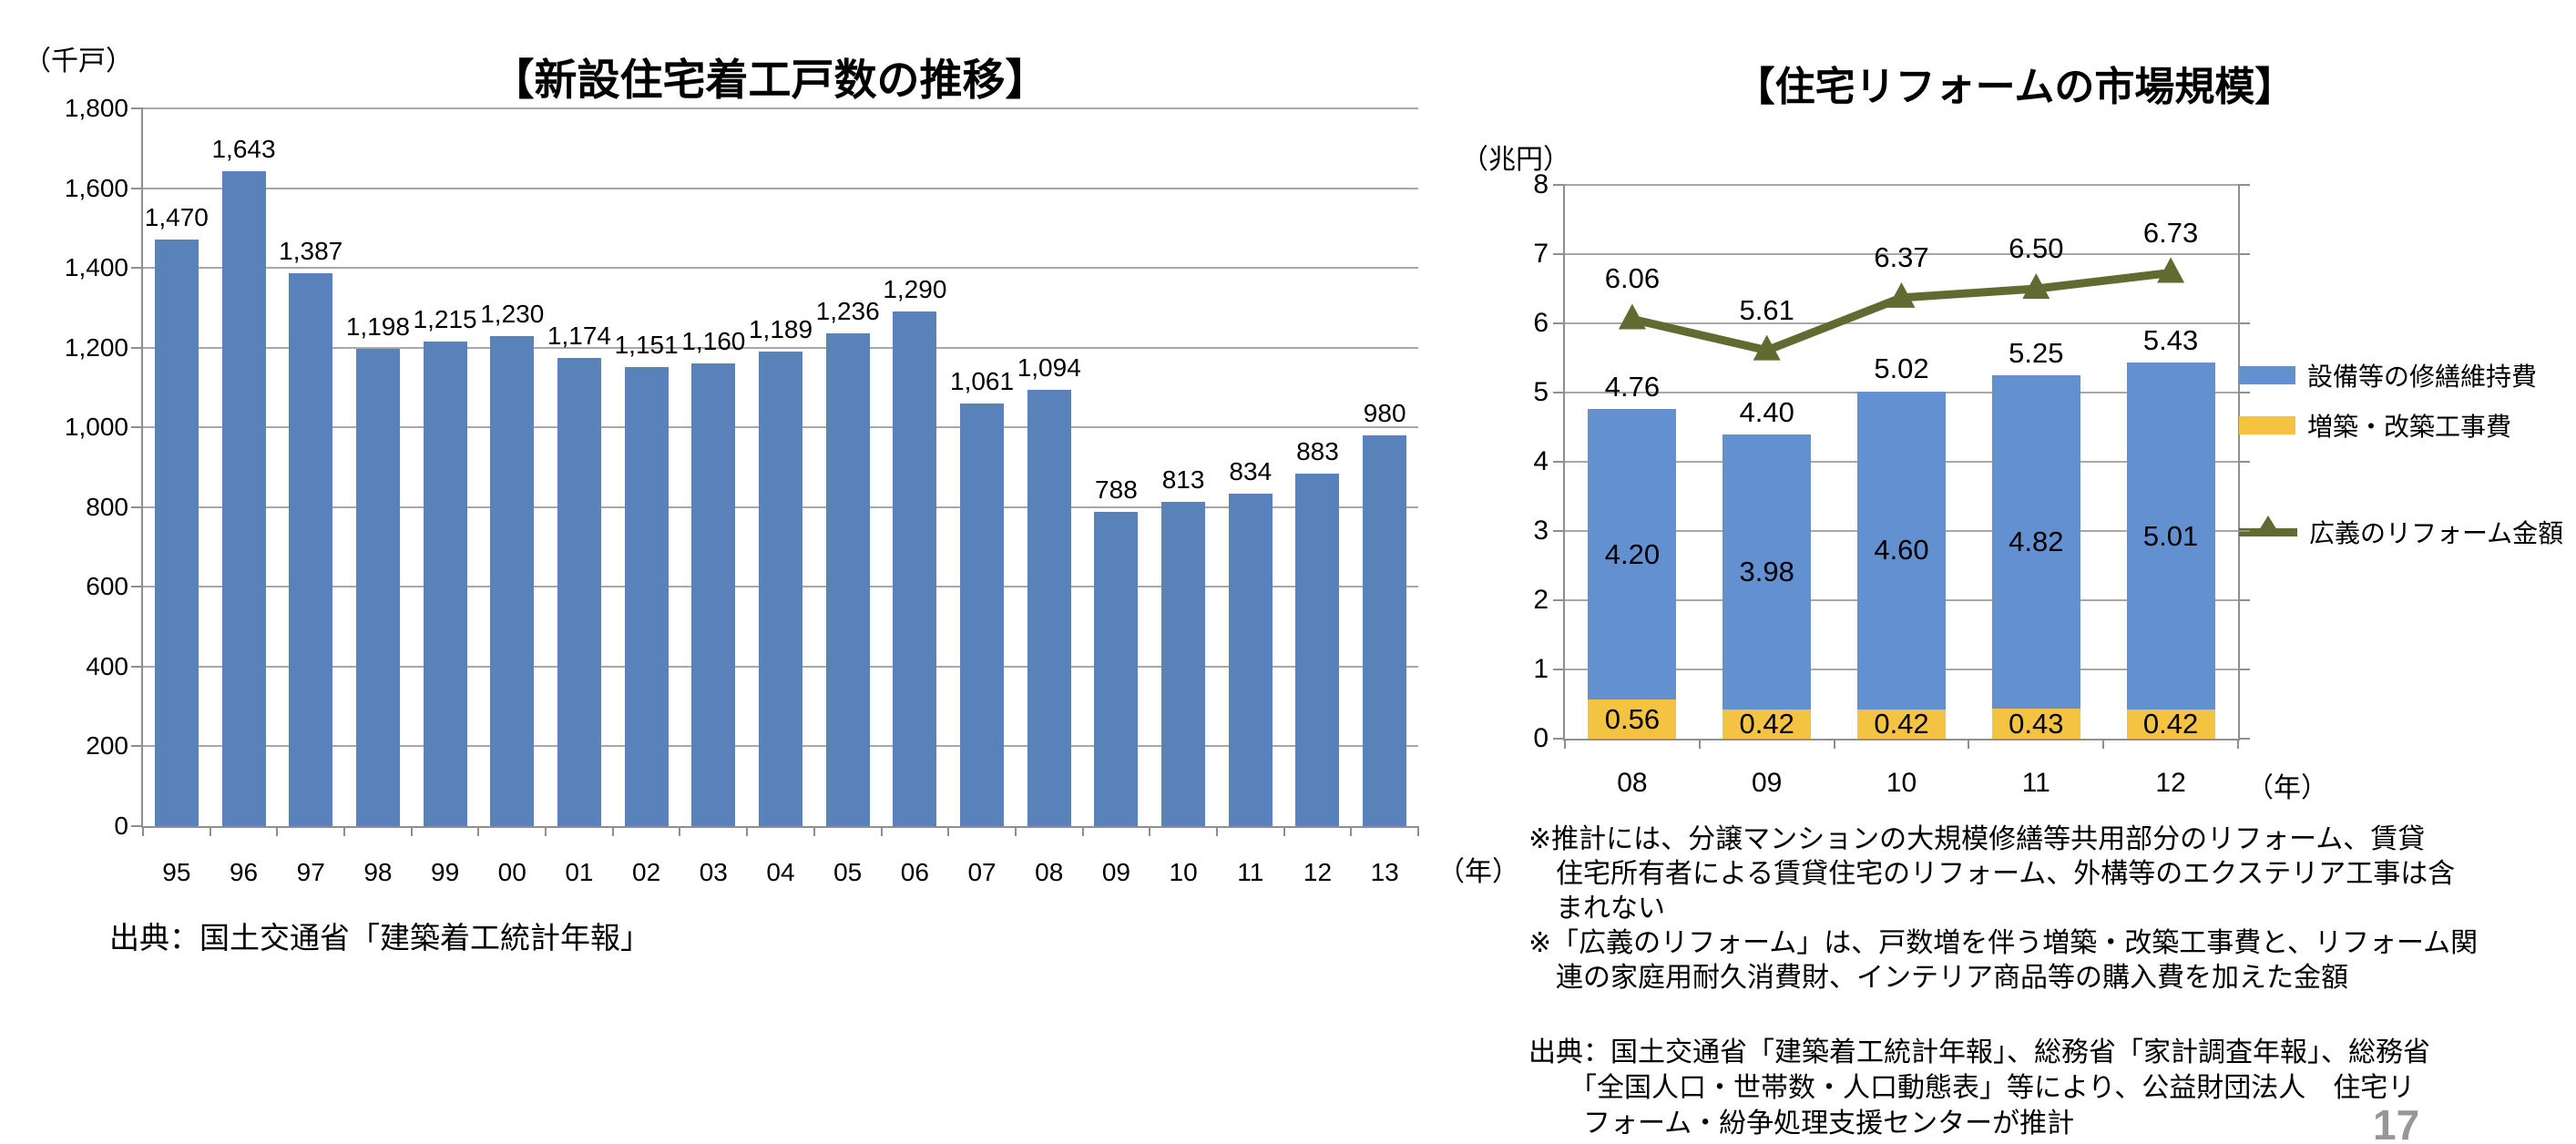 The width and height of the screenshot is (2576, 1144). What do you see at coordinates (176, 217) in the screenshot?
I see `bar-value-label: 1,470` at bounding box center [176, 217].